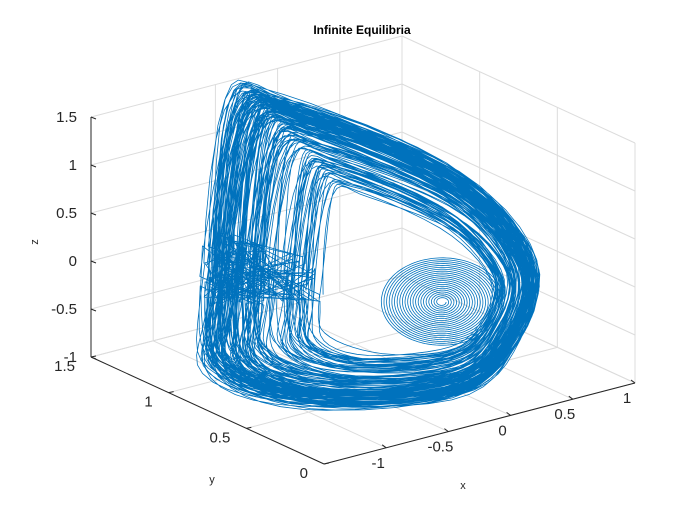 This screenshot has height=525, width=700. I want to click on x-axis-line, so click(479, 423).